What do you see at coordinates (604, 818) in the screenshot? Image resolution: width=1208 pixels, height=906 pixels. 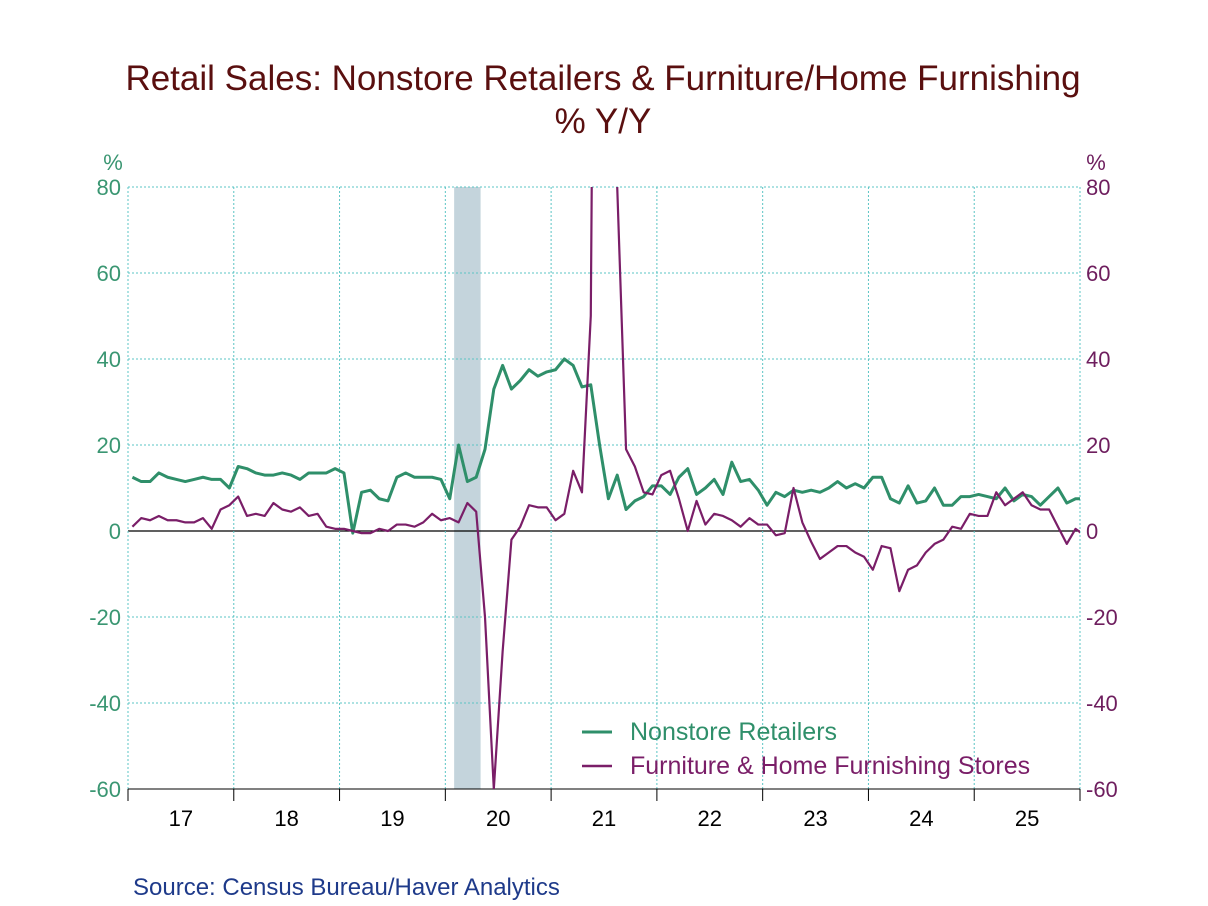 I see `x-tick-label: 21` at bounding box center [604, 818].